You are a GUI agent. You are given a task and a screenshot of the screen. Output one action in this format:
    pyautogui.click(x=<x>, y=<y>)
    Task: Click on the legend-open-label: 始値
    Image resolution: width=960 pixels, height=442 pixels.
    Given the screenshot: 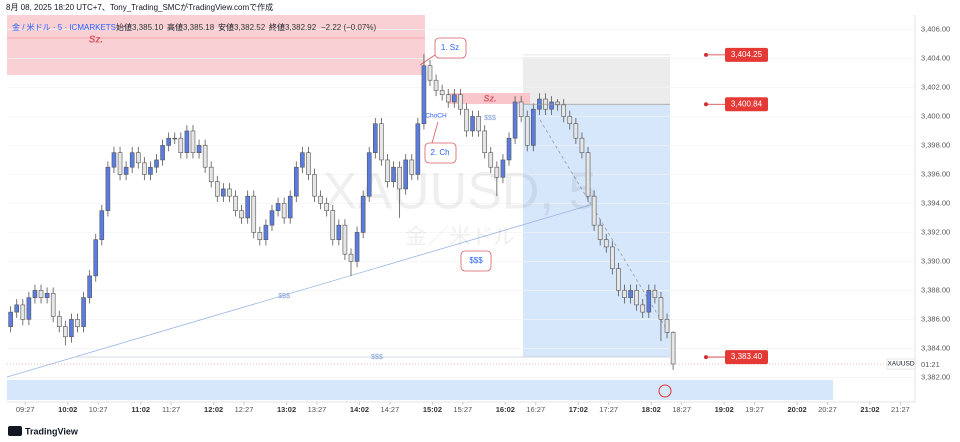 What is the action you would take?
    pyautogui.click(x=124, y=27)
    